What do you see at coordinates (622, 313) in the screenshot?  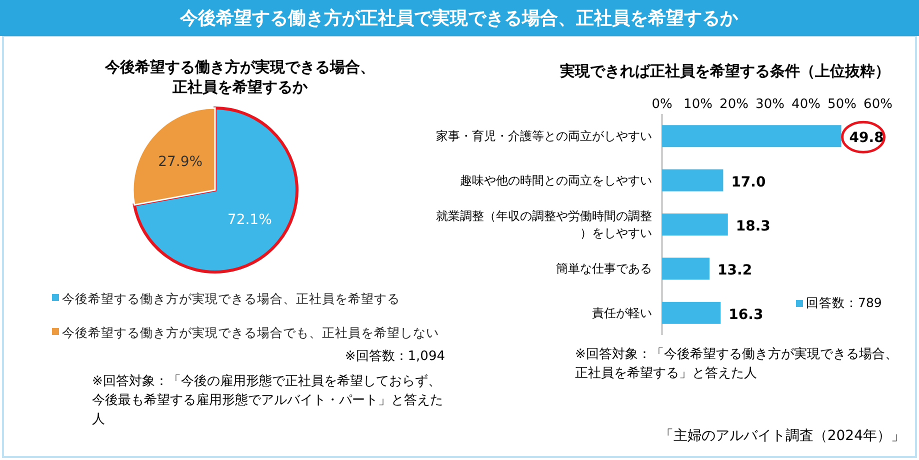 I see `y-tick-label: 責任が軽い` at bounding box center [622, 313].